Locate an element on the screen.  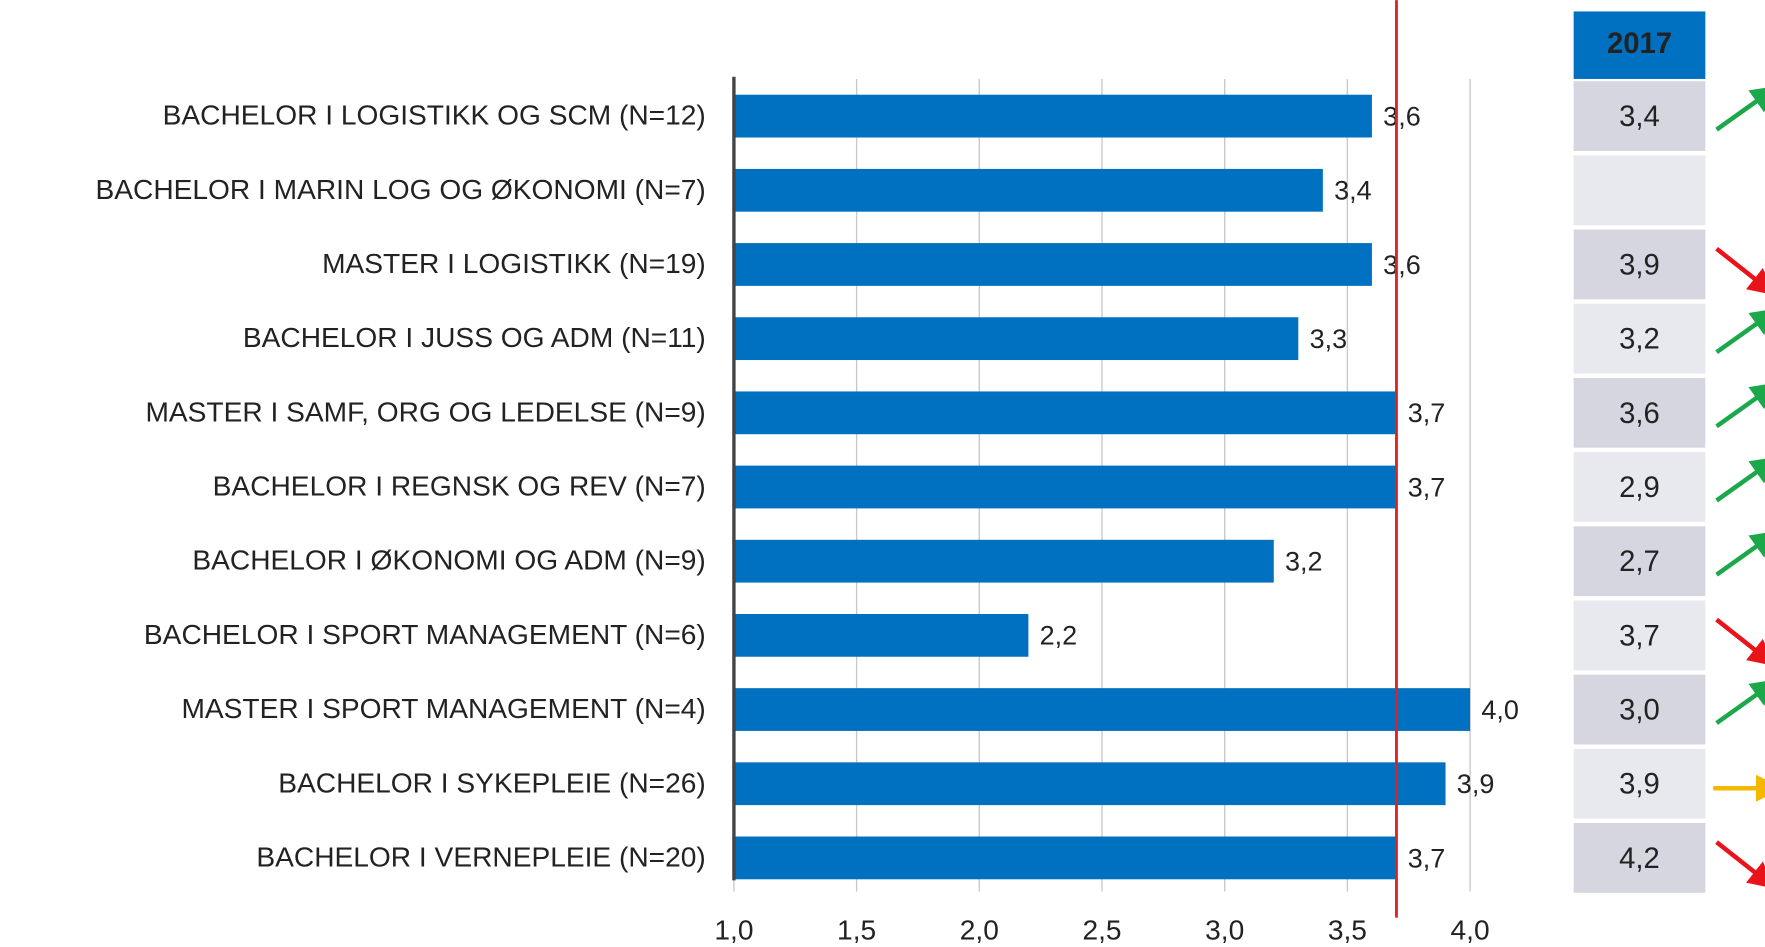
x-tick-label: 3,5 is located at coordinates (1347, 930).